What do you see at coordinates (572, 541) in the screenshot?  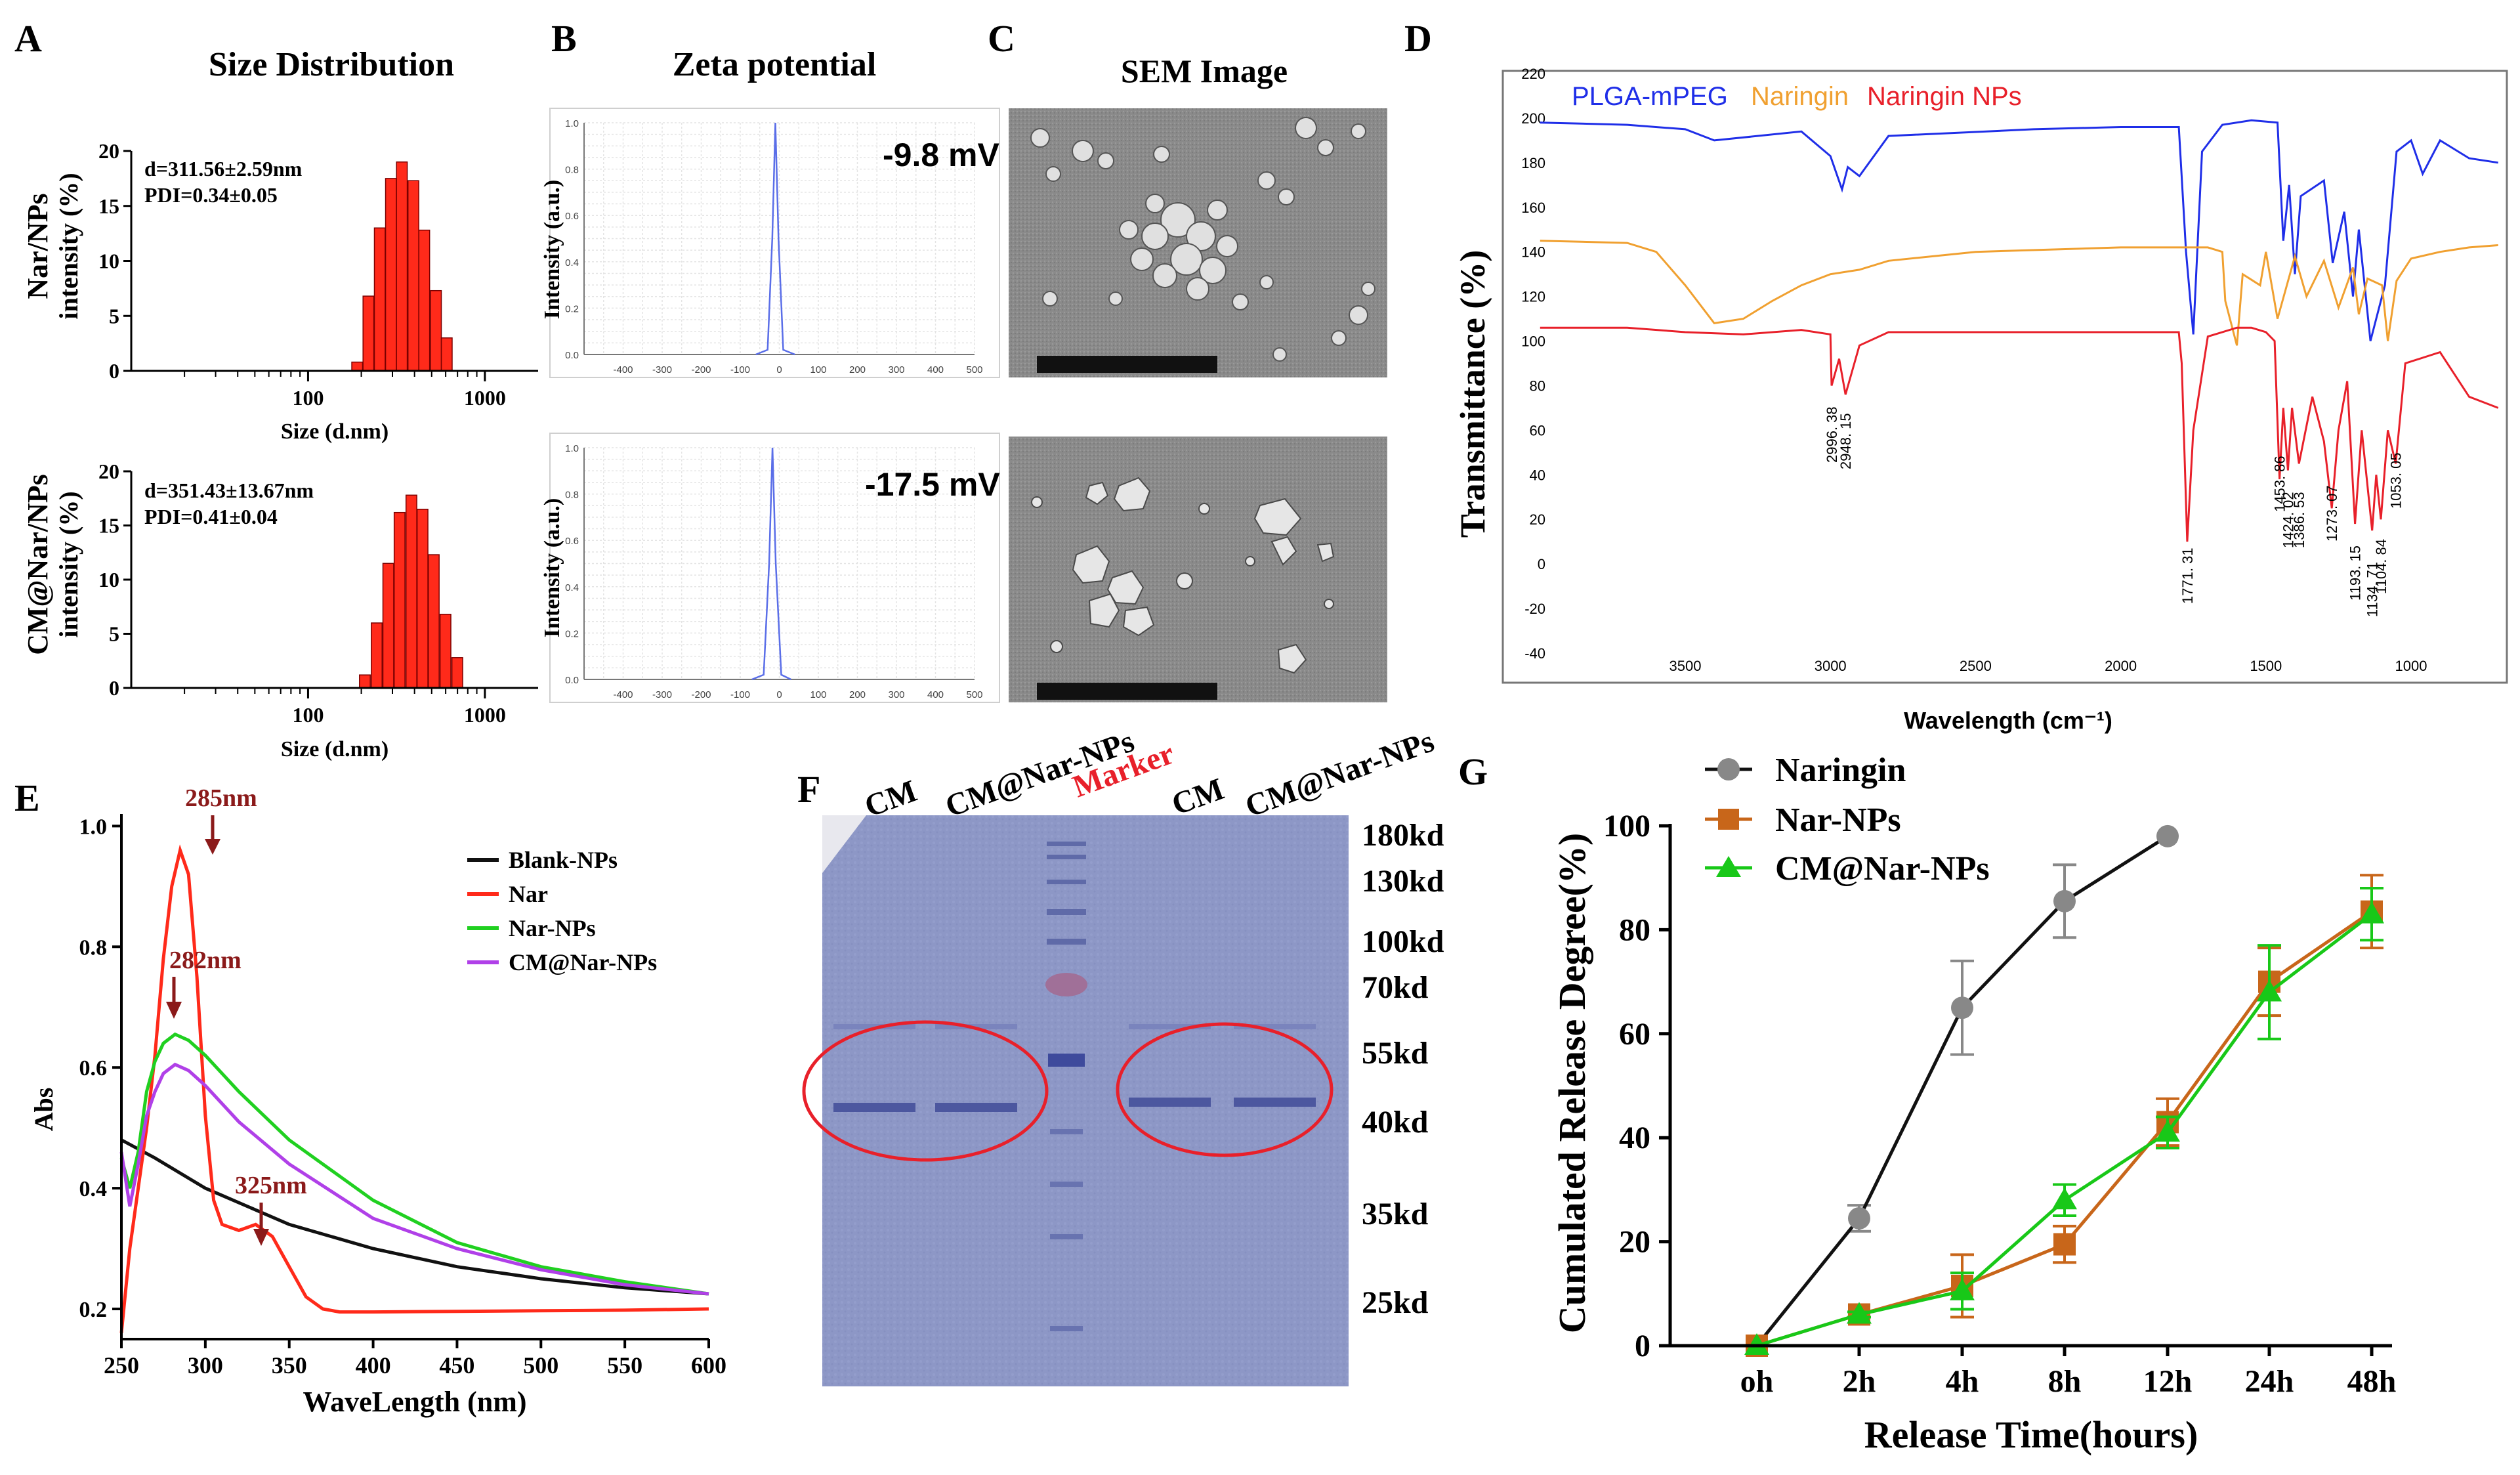 I see `y-tick-label: 0.6` at bounding box center [572, 541].